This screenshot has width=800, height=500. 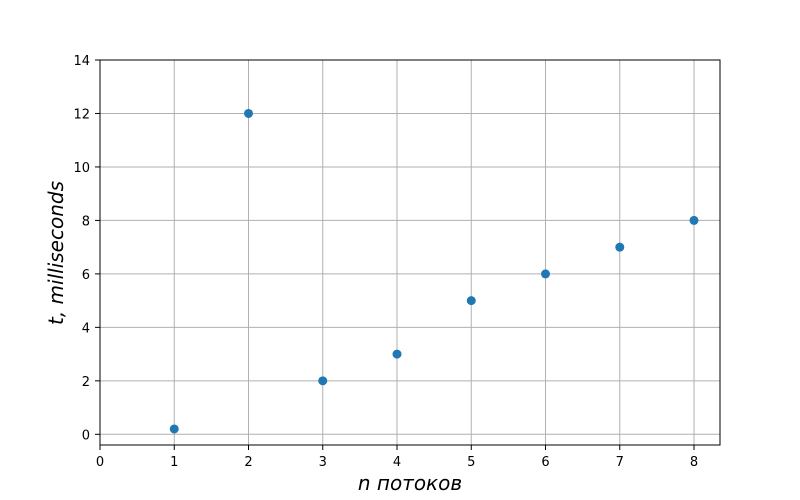 I want to click on y-tick-label: 14, so click(x=81, y=61).